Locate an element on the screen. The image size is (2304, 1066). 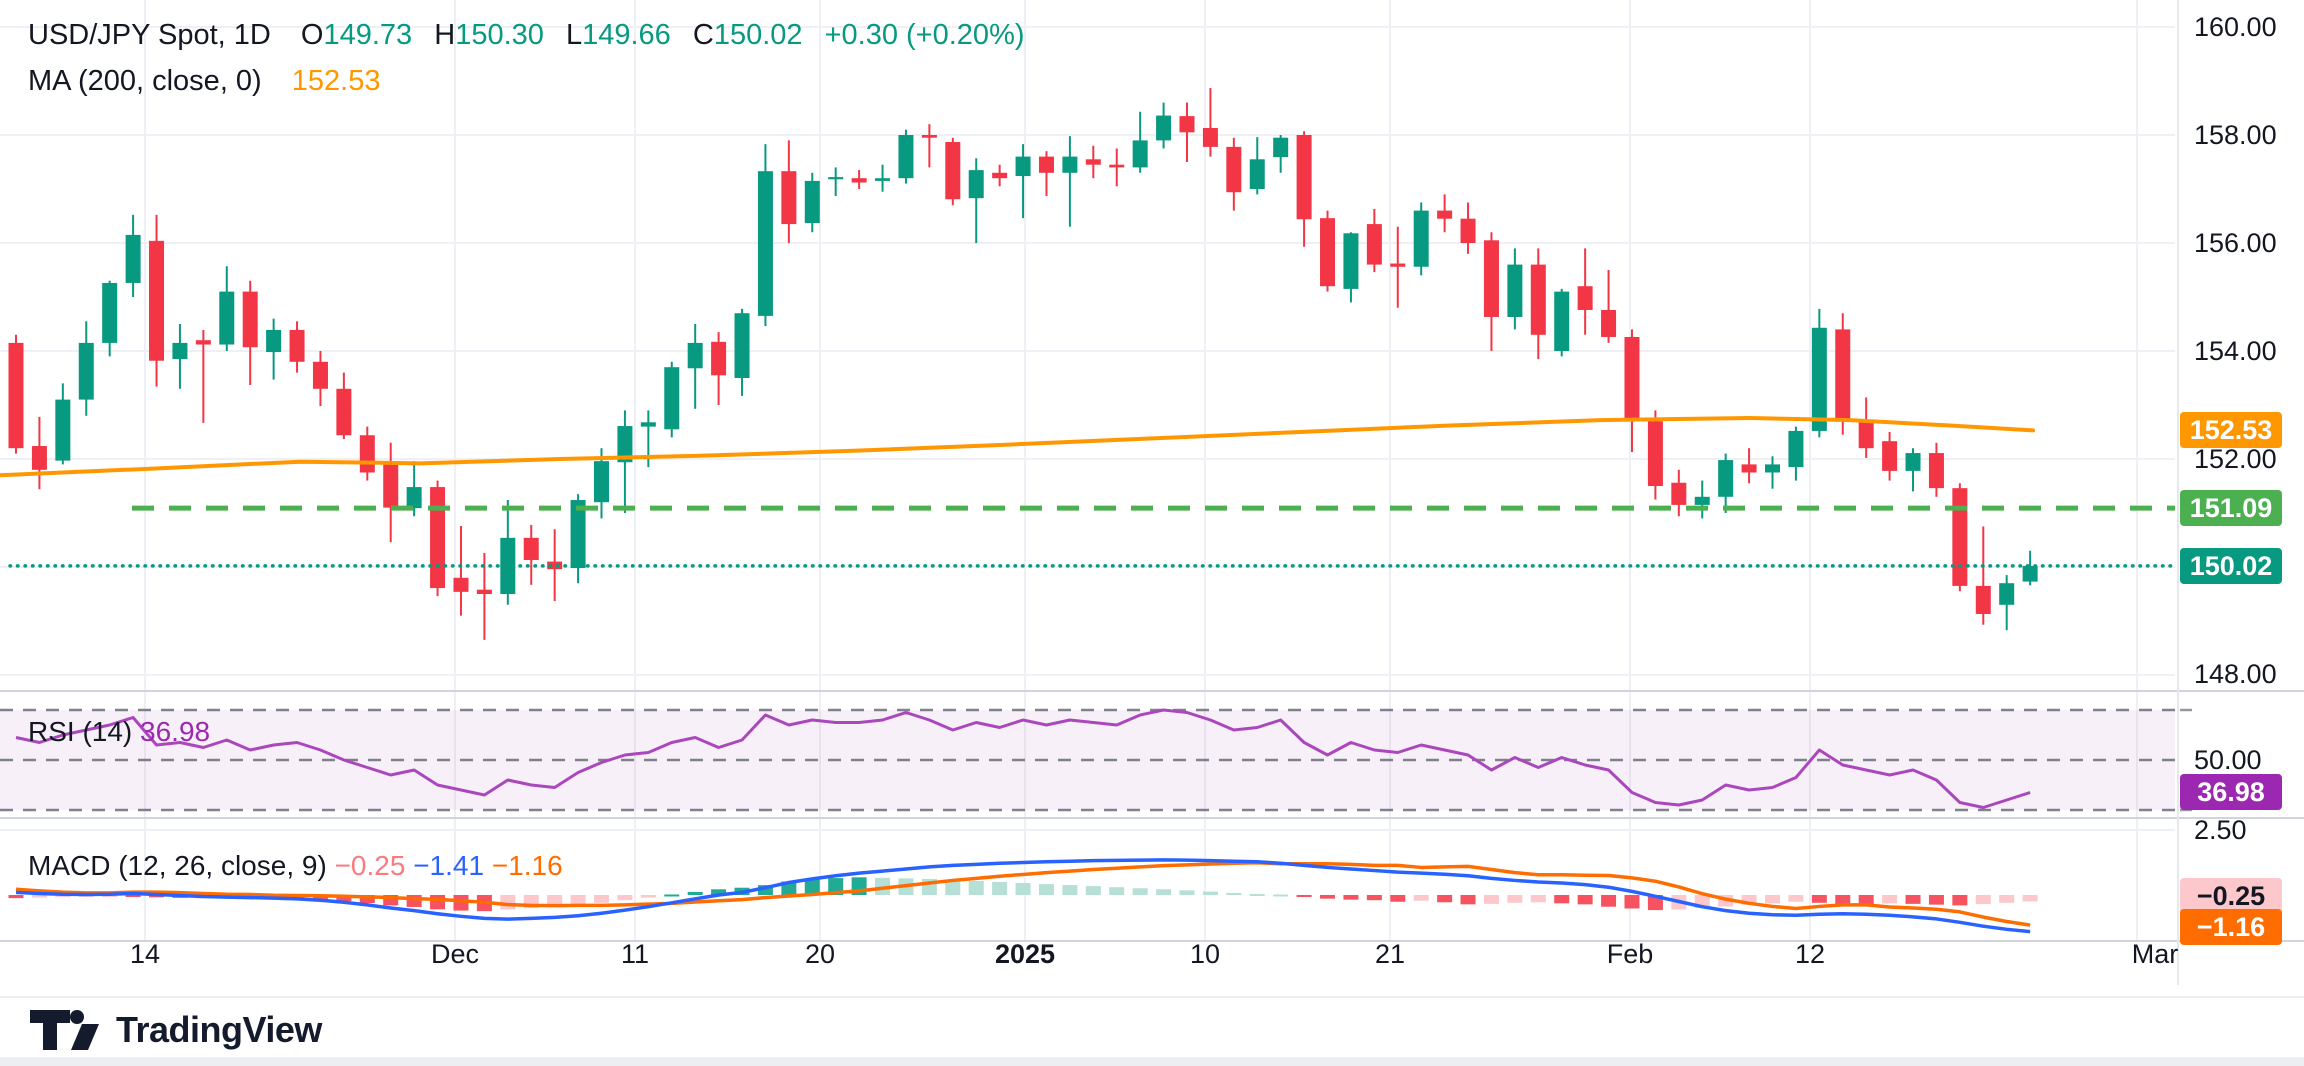
ma-label: MA (200, close, 0) is located at coordinates (145, 81).